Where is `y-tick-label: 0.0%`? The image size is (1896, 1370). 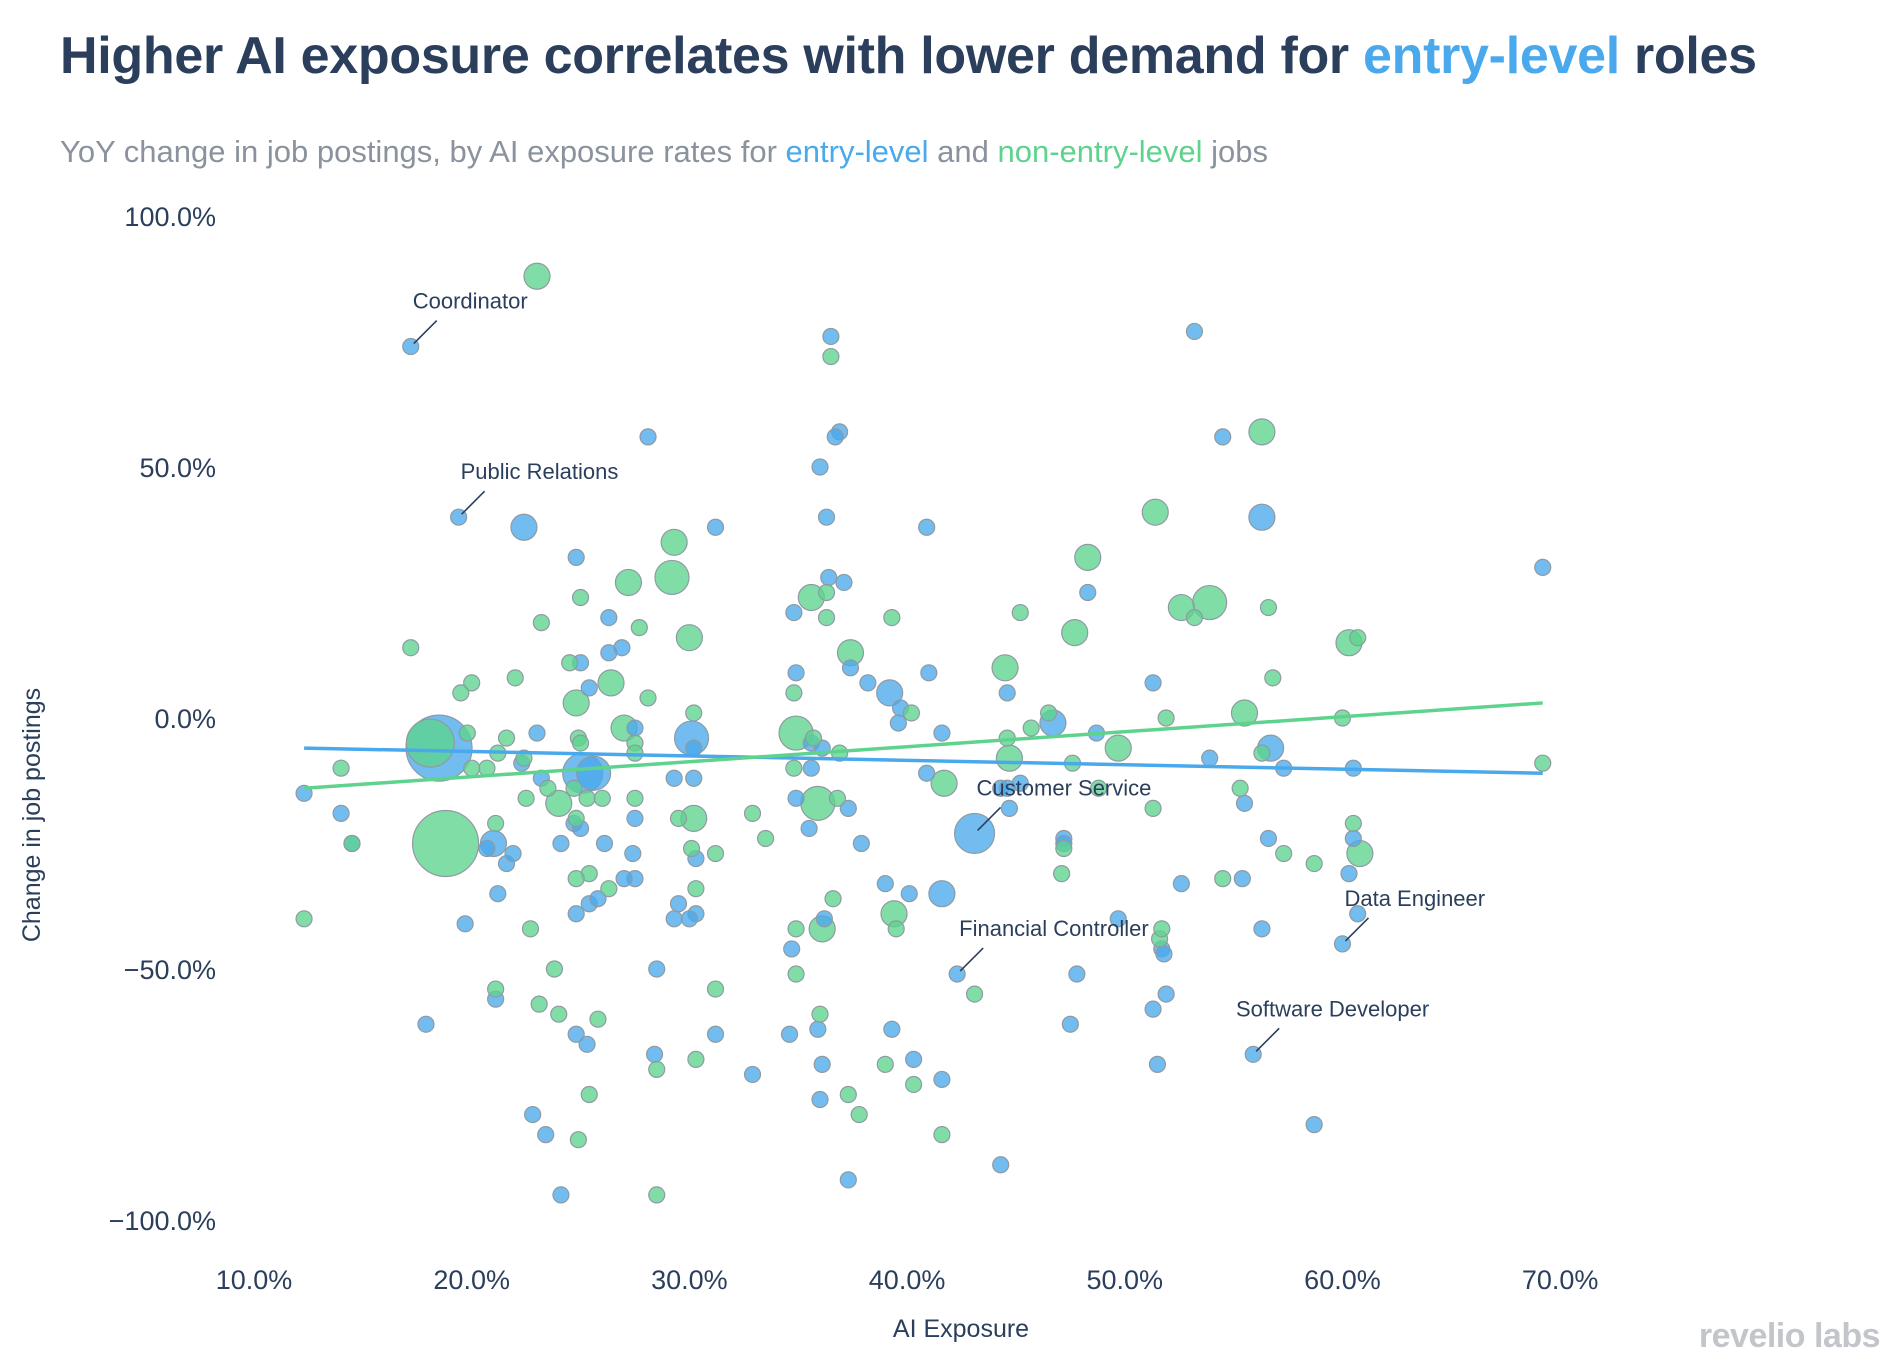
y-tick-label: 0.0% is located at coordinates (185, 719).